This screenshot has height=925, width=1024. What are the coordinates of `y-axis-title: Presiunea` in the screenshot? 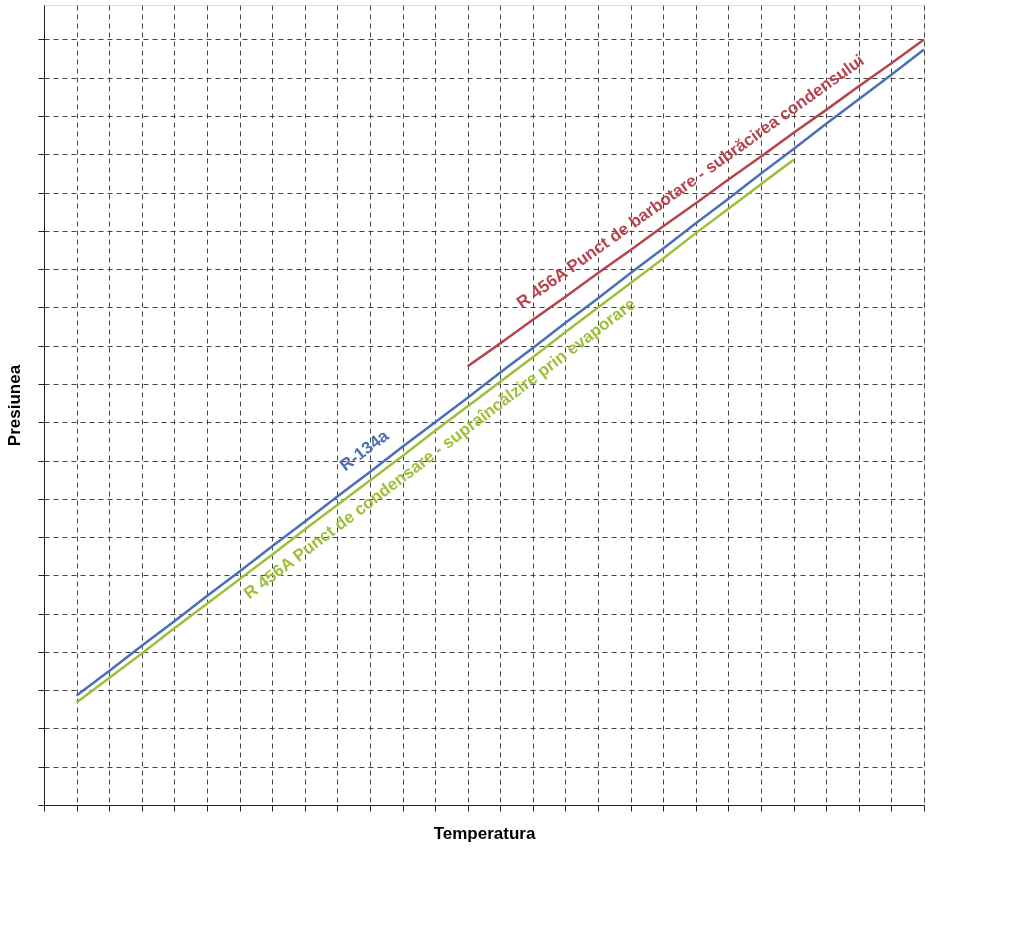 It's located at (14, 405).